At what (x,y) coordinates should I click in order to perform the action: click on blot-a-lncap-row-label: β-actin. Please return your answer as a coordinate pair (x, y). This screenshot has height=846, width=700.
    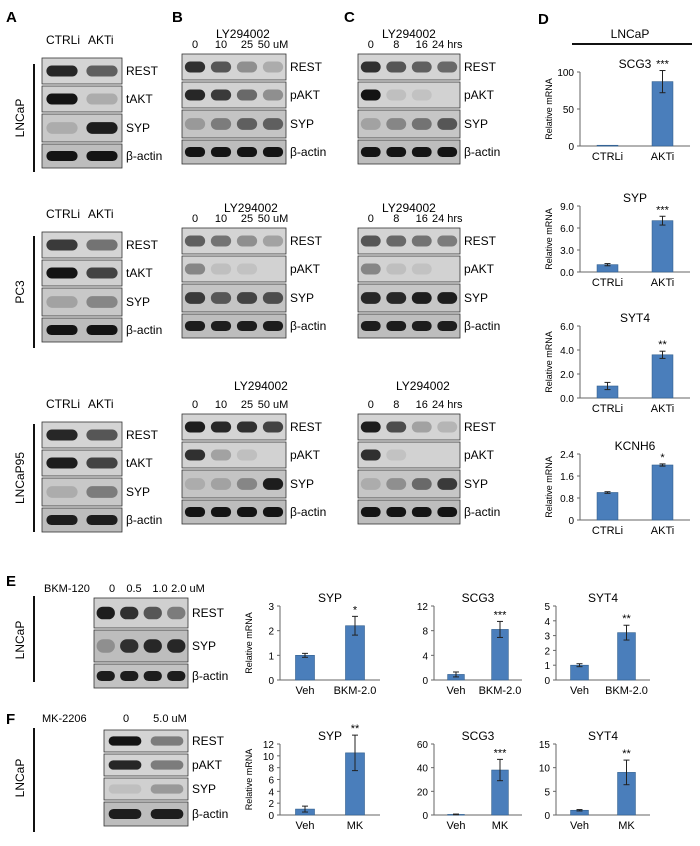
    Looking at the image, I should click on (144, 156).